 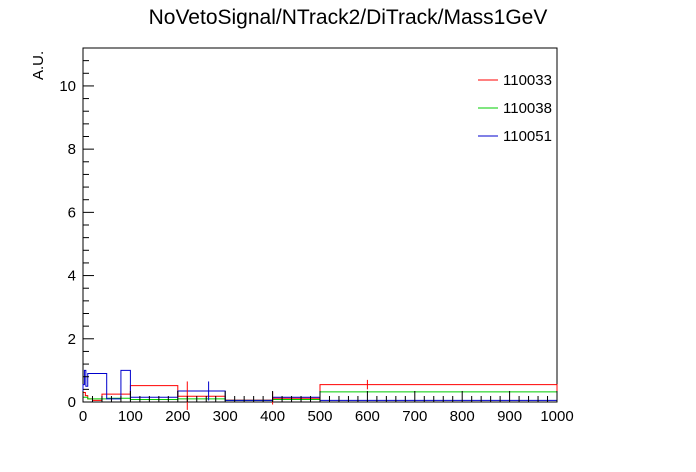 I want to click on legend-label: 110051, so click(x=527, y=136).